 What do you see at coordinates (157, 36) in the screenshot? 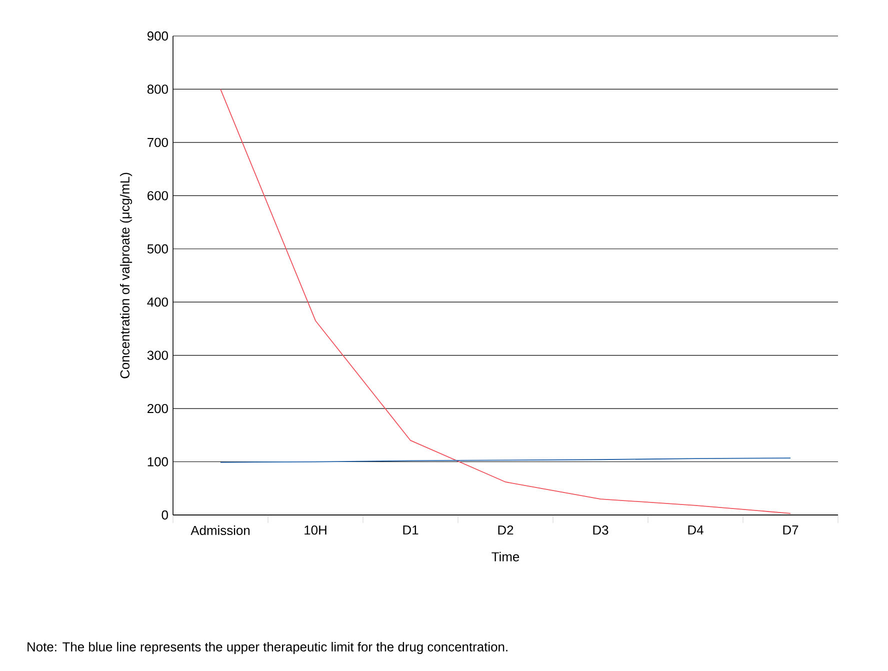
I see `y-tick-label: 900` at bounding box center [157, 36].